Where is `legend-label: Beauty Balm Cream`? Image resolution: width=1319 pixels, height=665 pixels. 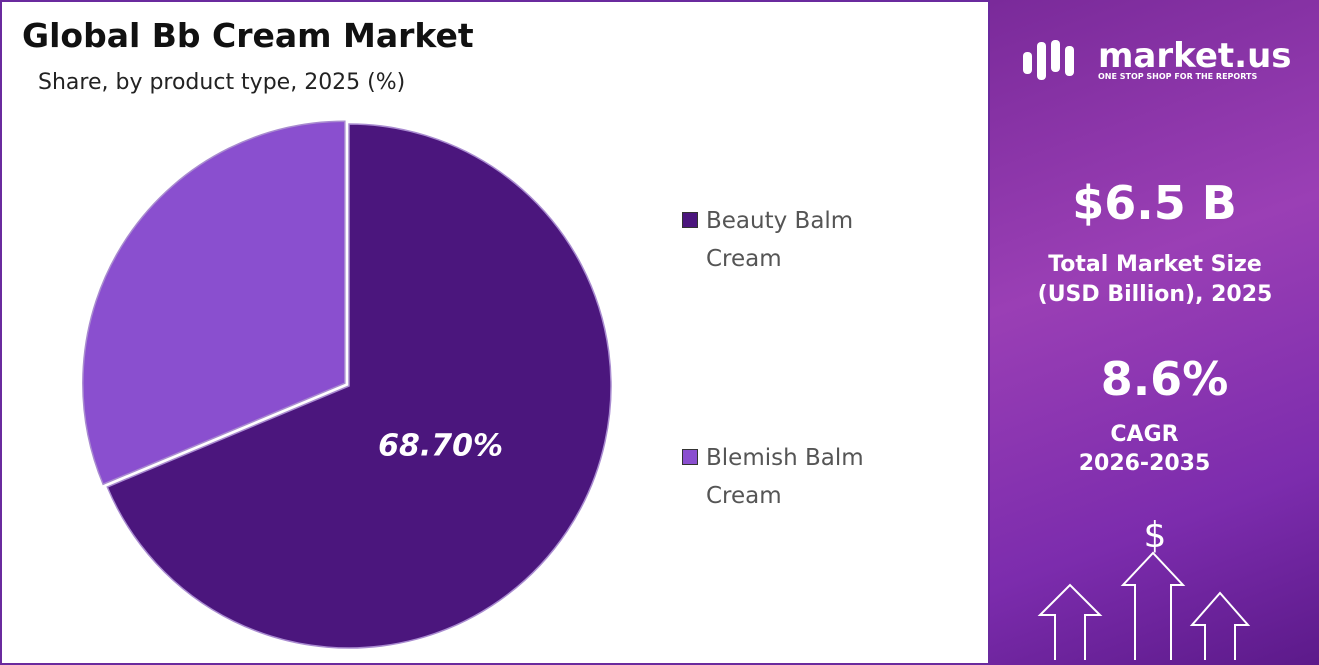 legend-label: Beauty Balm Cream is located at coordinates (780, 240).